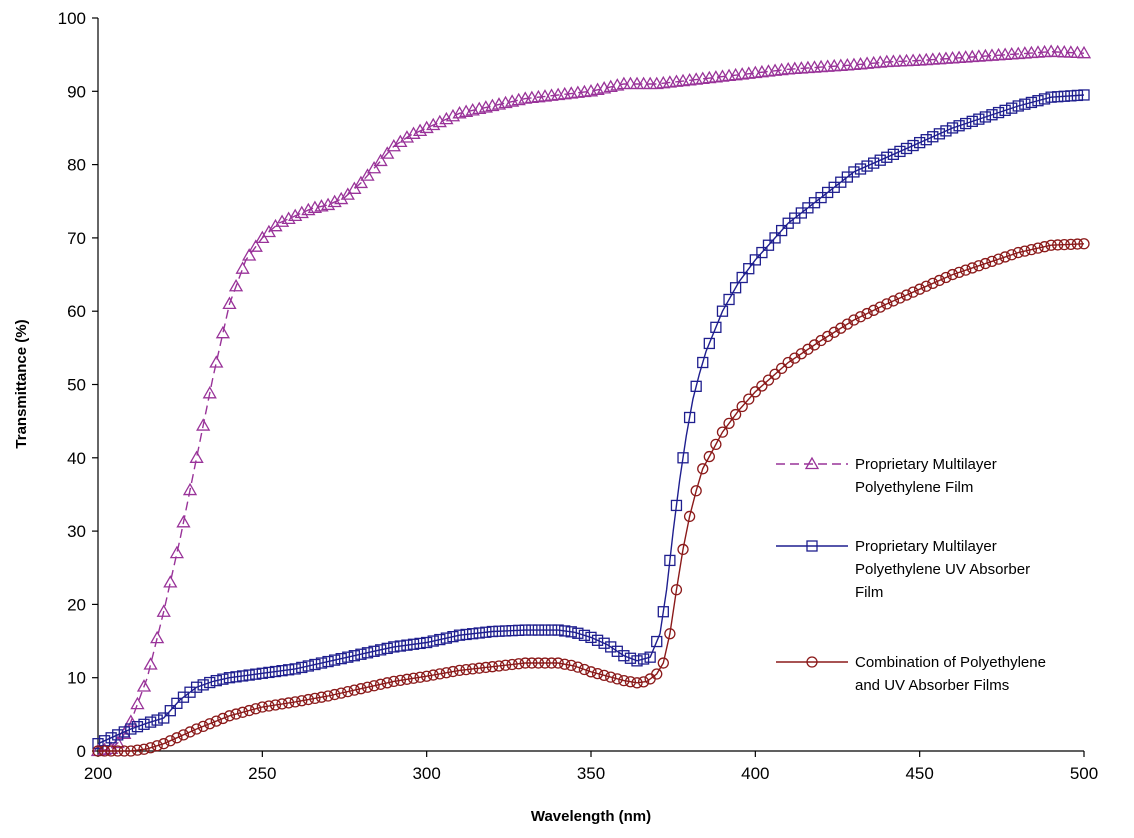  Describe the element at coordinates (262, 773) in the screenshot. I see `x-tick-label: 250` at that location.